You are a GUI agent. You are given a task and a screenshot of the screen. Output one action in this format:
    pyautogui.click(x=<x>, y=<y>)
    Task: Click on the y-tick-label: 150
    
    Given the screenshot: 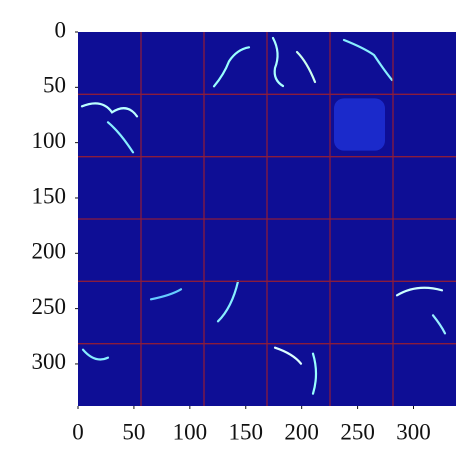 What is the action you would take?
    pyautogui.click(x=49, y=195)
    